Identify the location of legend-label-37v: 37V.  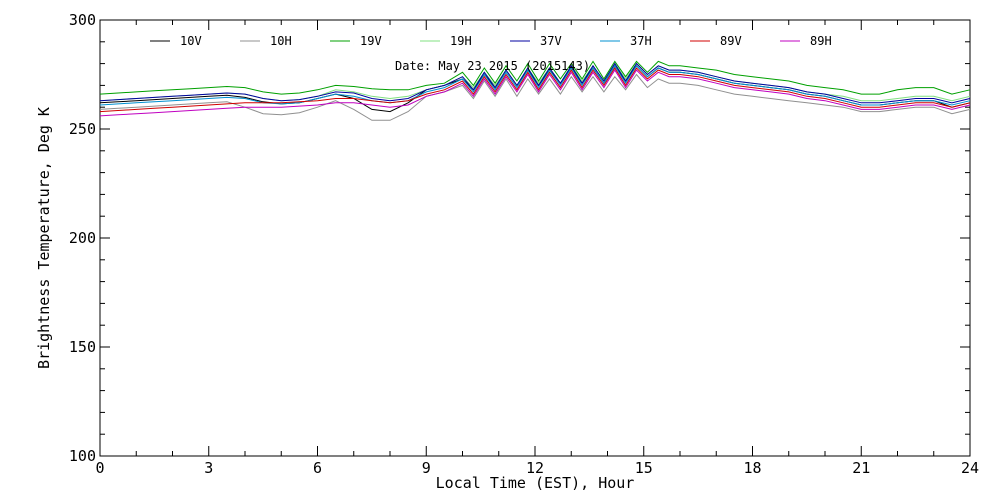
(551, 41).